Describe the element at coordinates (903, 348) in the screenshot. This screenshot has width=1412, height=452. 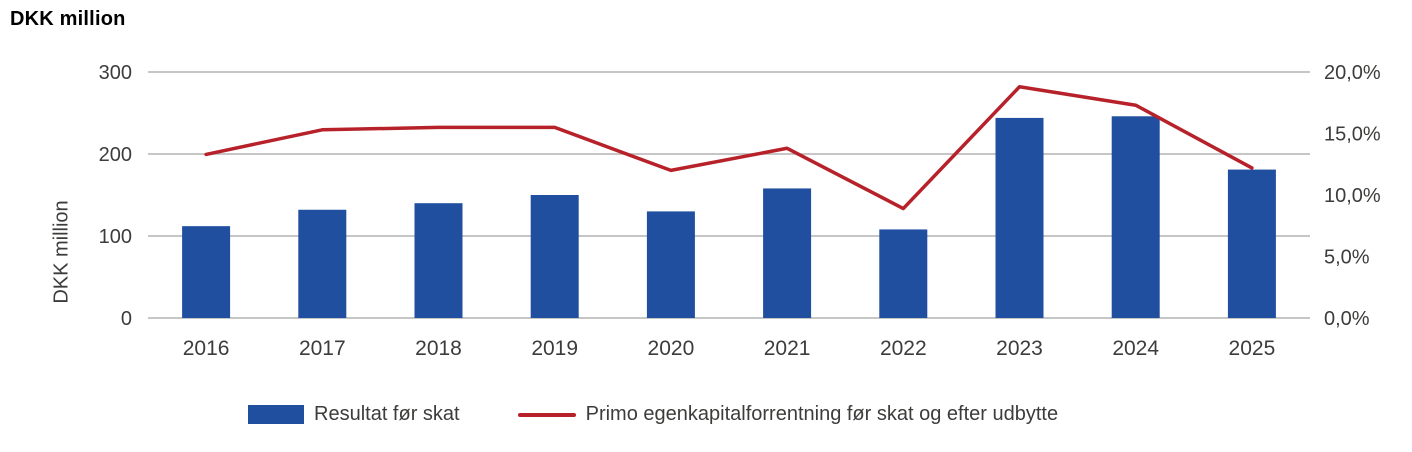
I see `x-axis-label: 2022` at that location.